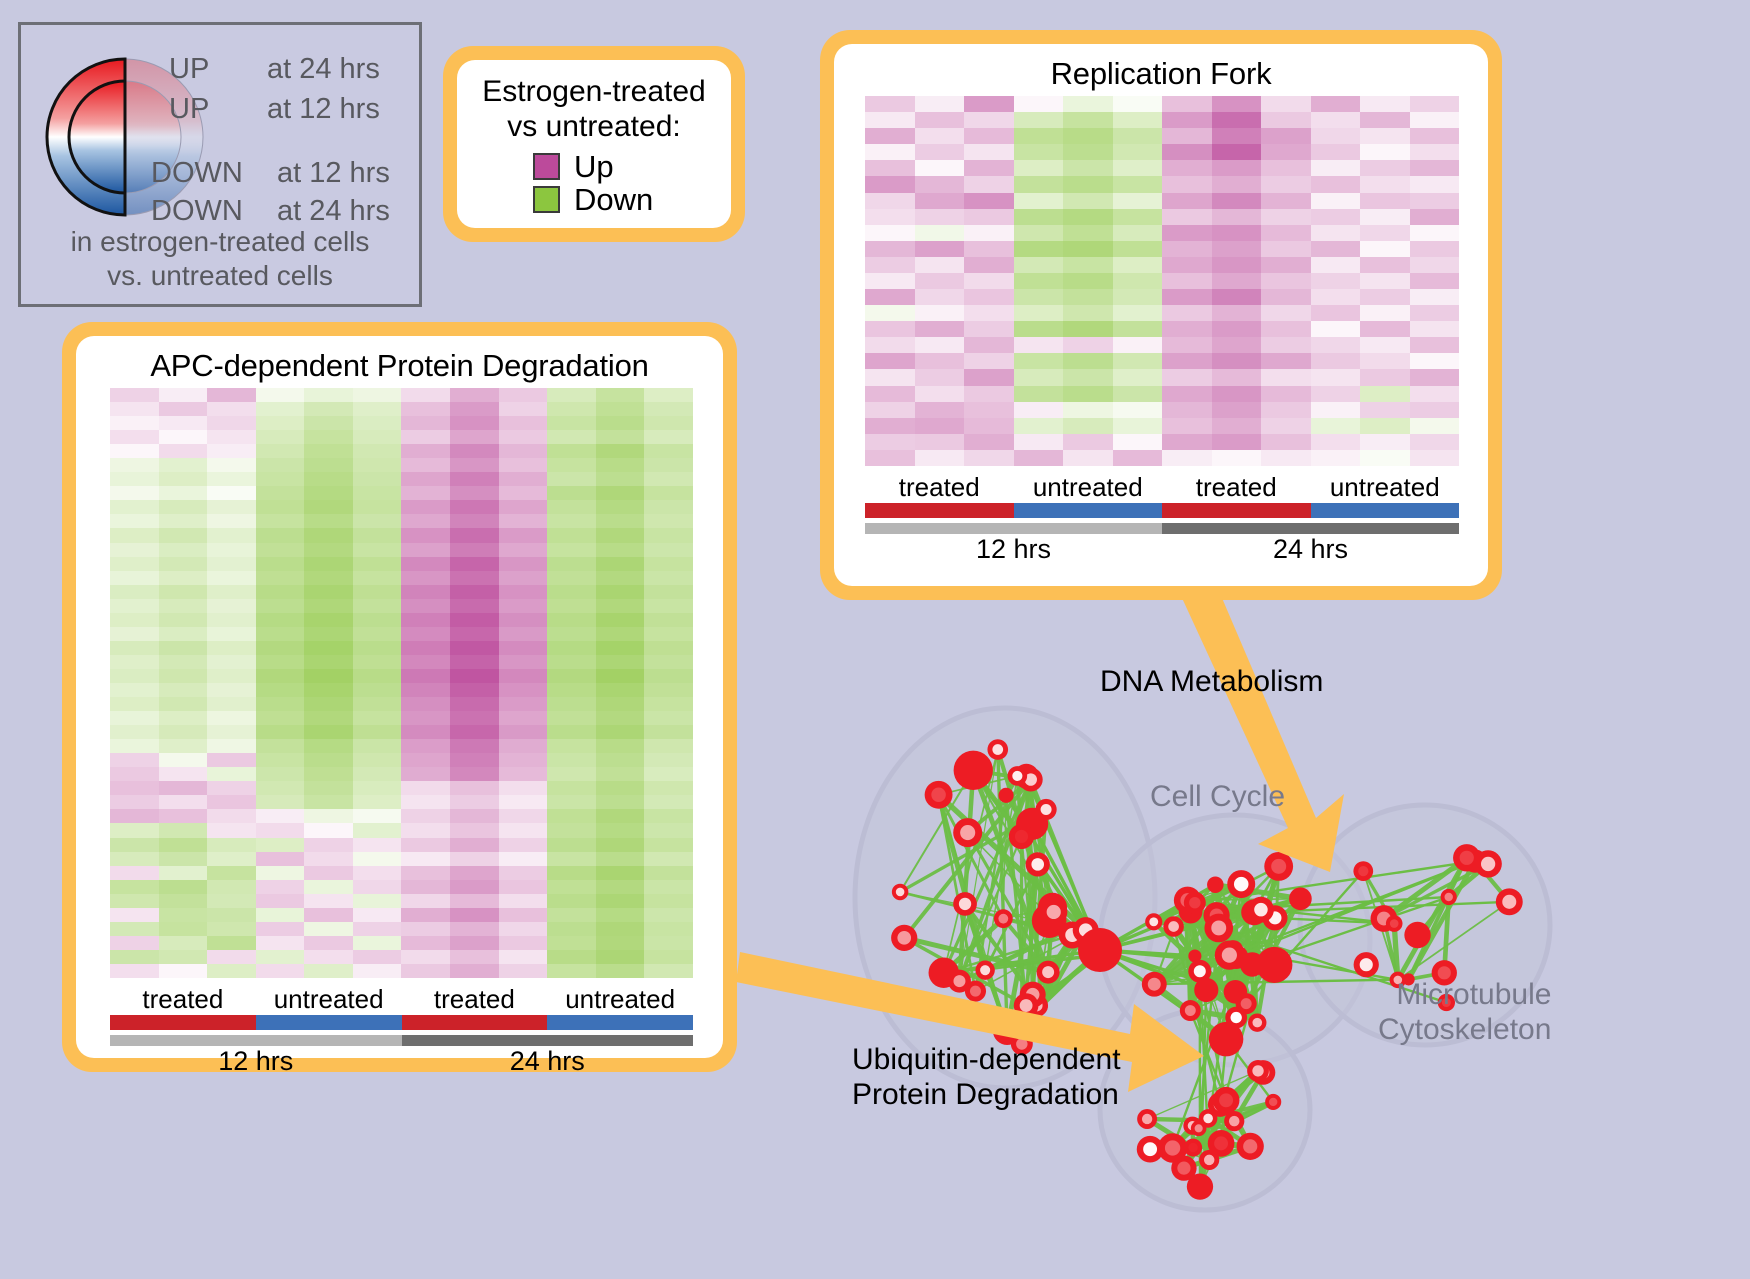  I want to click on condition-label-3: untreated, so click(1384, 487).